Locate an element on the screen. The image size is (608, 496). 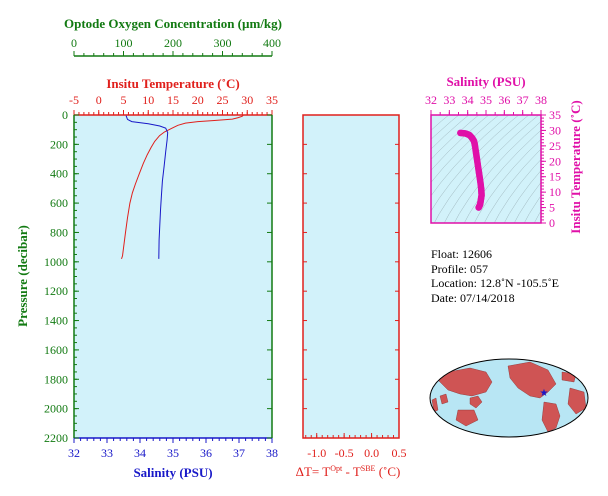
ts-temperature-tick-label: 0 is located at coordinates (552, 223).